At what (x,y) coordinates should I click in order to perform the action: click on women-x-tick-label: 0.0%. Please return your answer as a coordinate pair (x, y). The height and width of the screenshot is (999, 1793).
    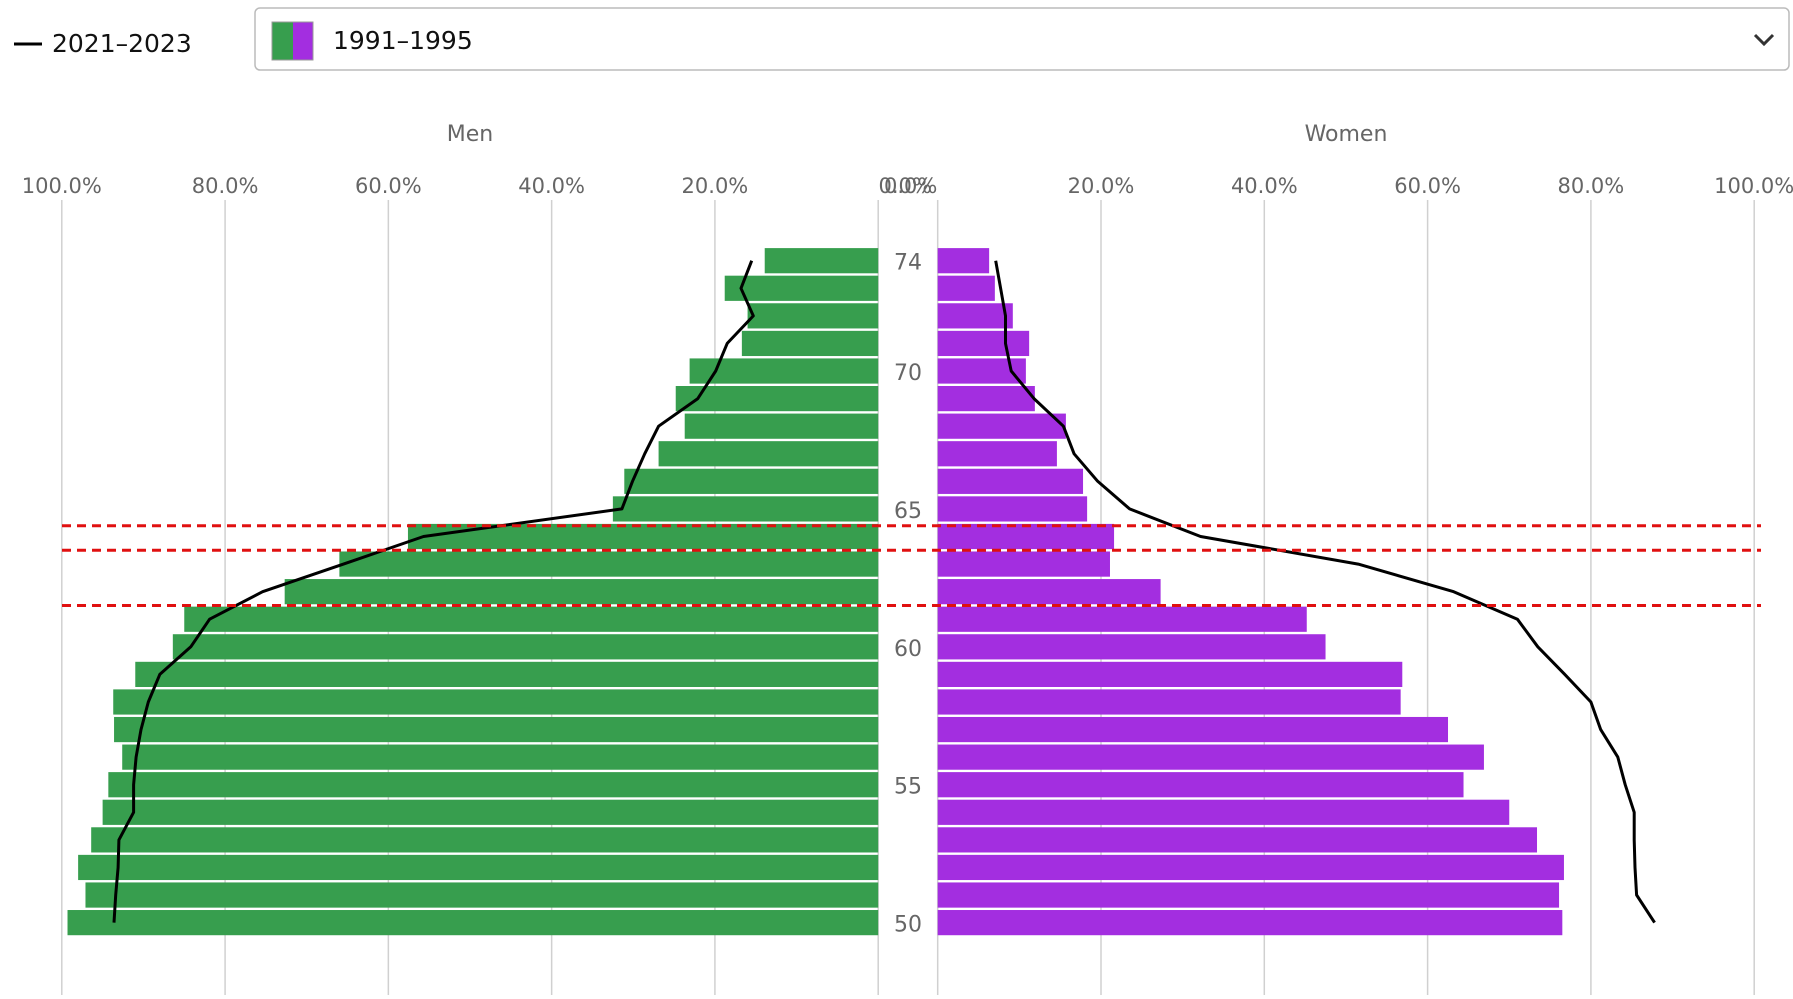
    Looking at the image, I should click on (910, 186).